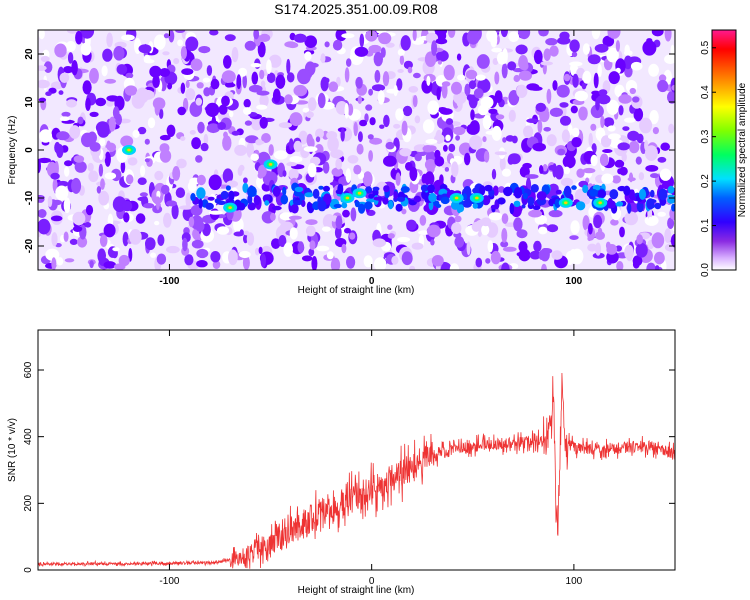 The height and width of the screenshot is (600, 750). Describe the element at coordinates (356, 9) in the screenshot. I see `chart-title: S174.2025.351.00.09.R08` at that location.